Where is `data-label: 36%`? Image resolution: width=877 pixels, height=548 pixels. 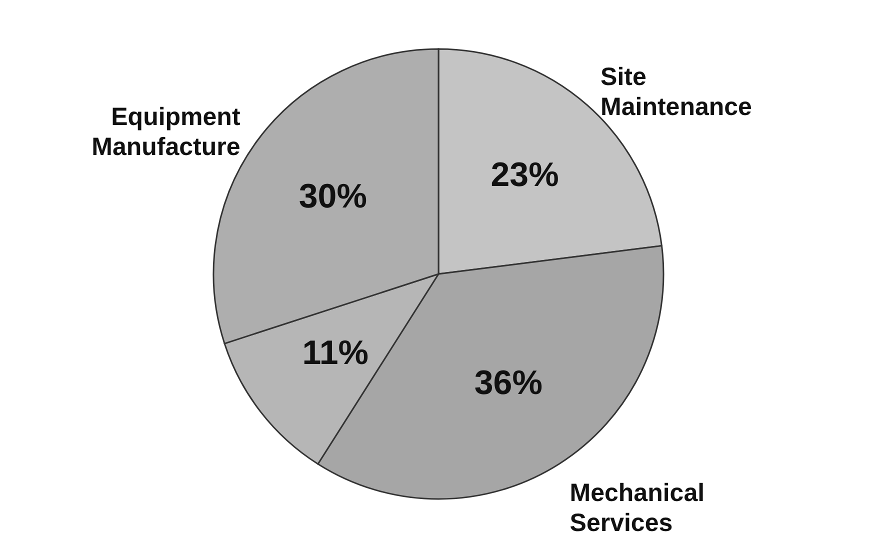 data-label: 36% is located at coordinates (508, 383).